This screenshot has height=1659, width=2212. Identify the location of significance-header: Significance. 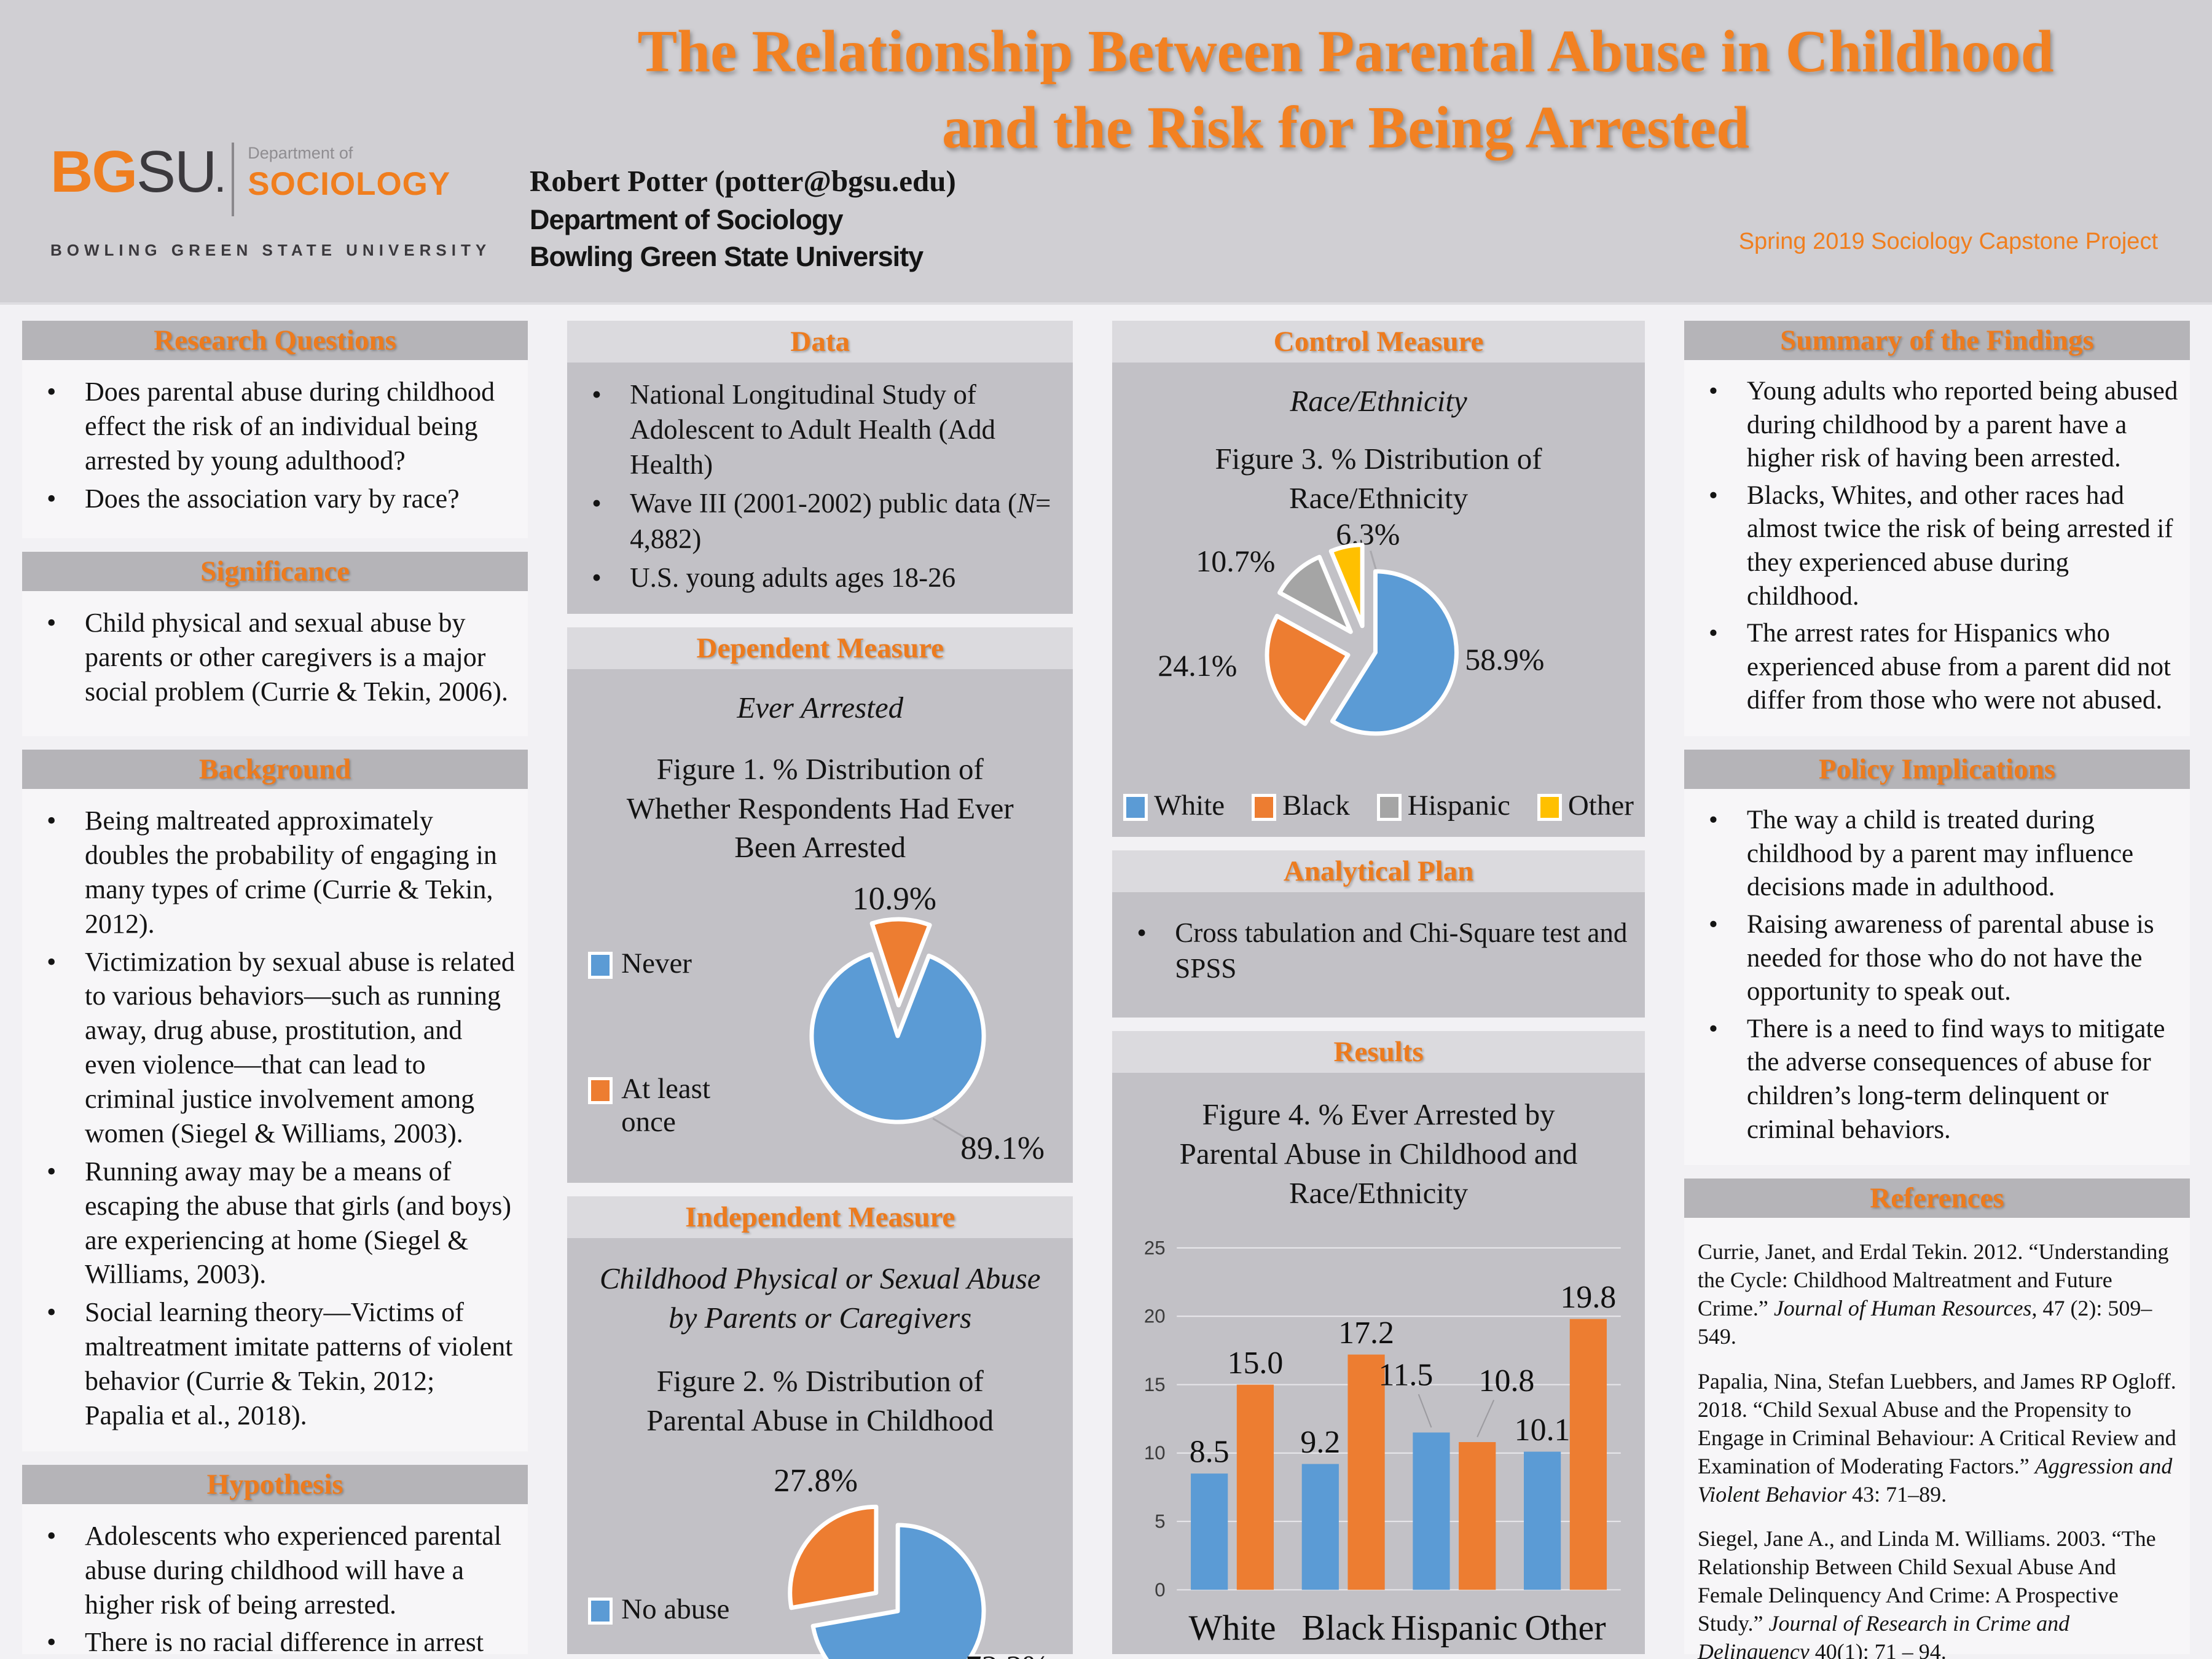
(275, 571).